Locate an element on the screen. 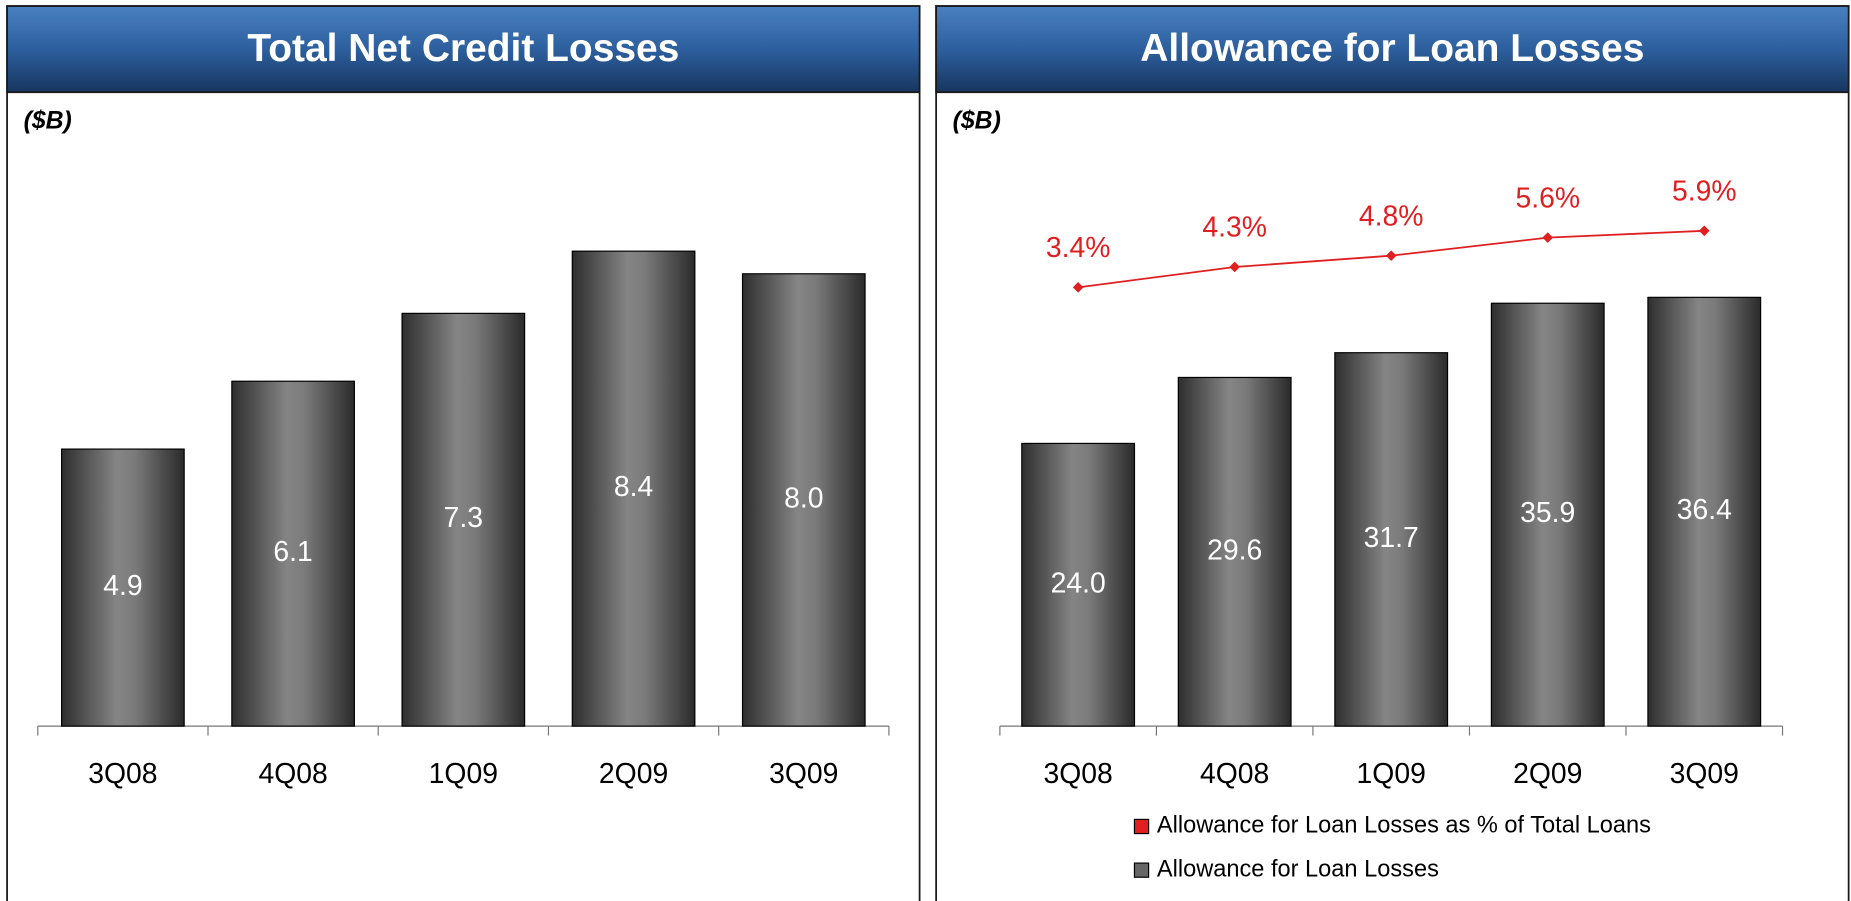 The image size is (1851, 901). panel-title: Allowance for Loan Losses is located at coordinates (1392, 48).